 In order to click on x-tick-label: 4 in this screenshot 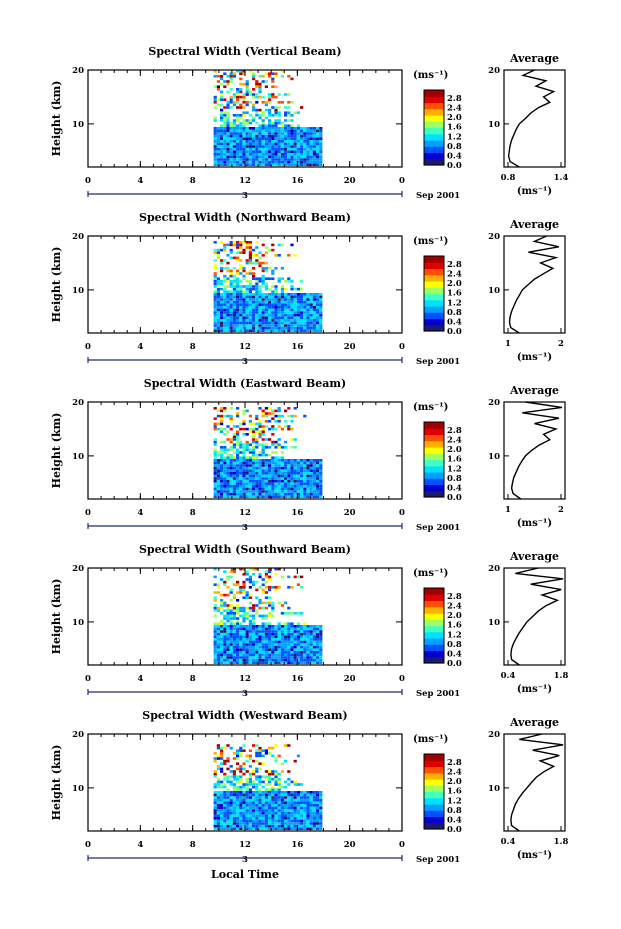, I will do `click(140, 181)`.